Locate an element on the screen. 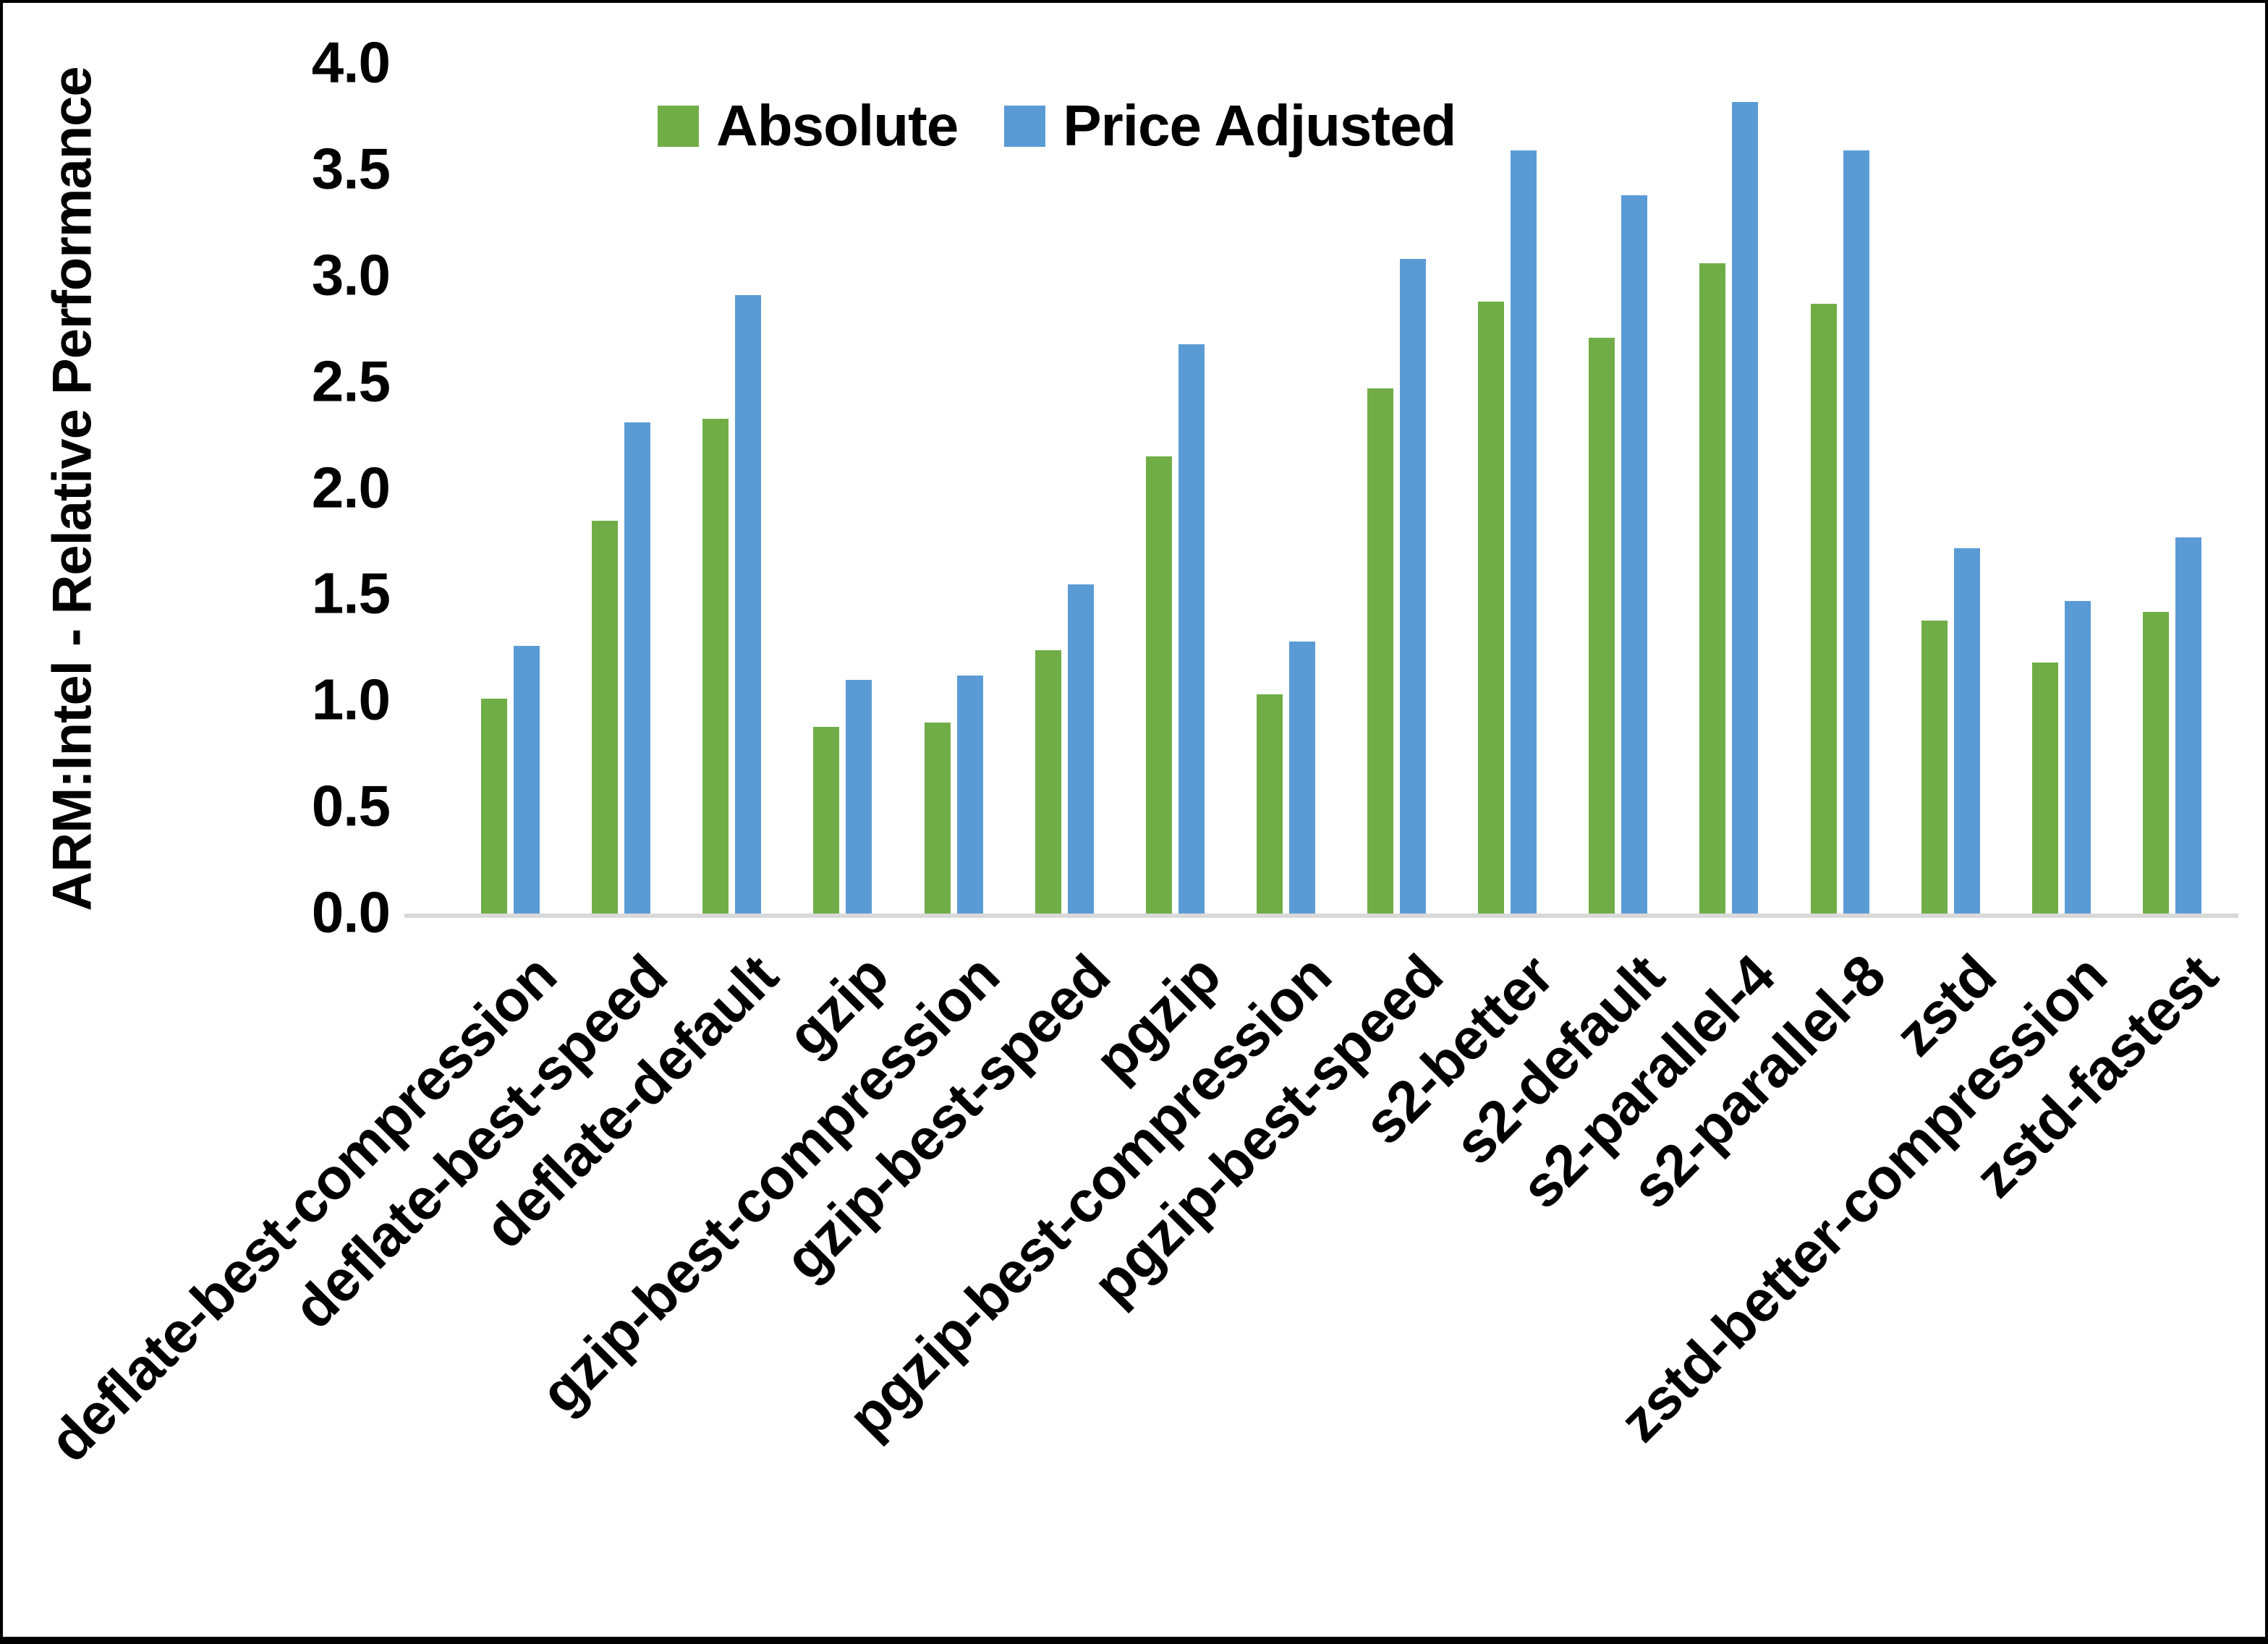 The image size is (2268, 1644). y-tick-label: 3.0 is located at coordinates (351, 274).